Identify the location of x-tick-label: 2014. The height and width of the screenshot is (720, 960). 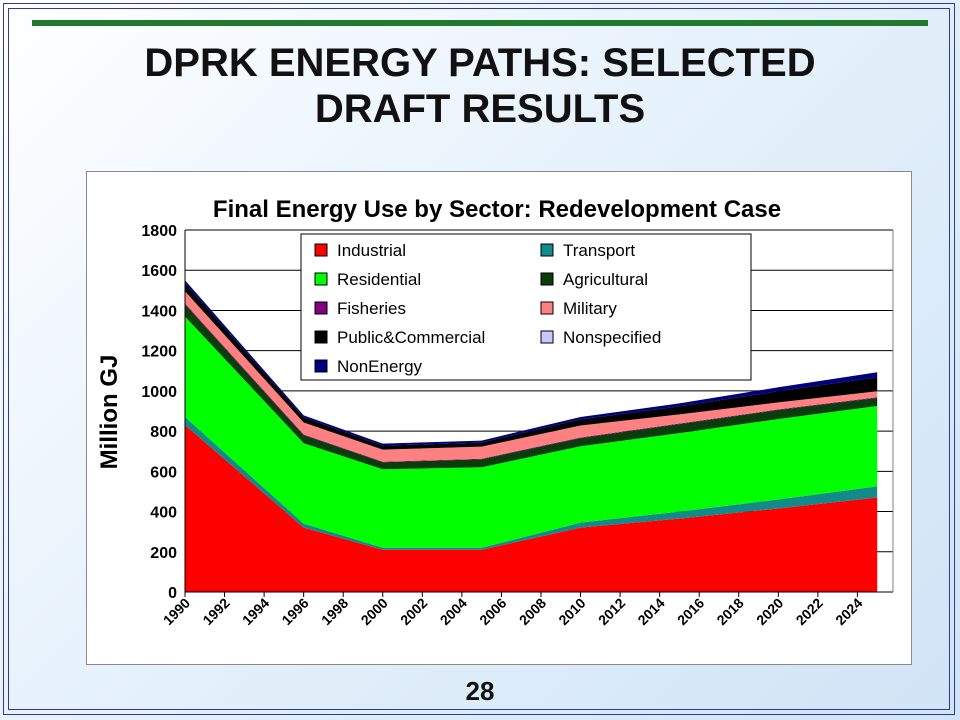
(650, 611).